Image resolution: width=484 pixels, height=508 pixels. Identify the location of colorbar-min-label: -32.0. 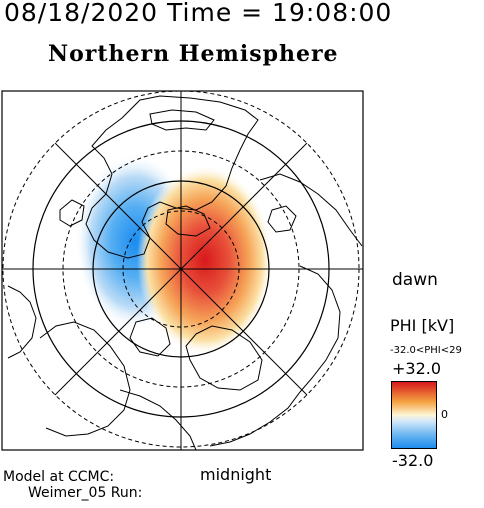
(413, 460).